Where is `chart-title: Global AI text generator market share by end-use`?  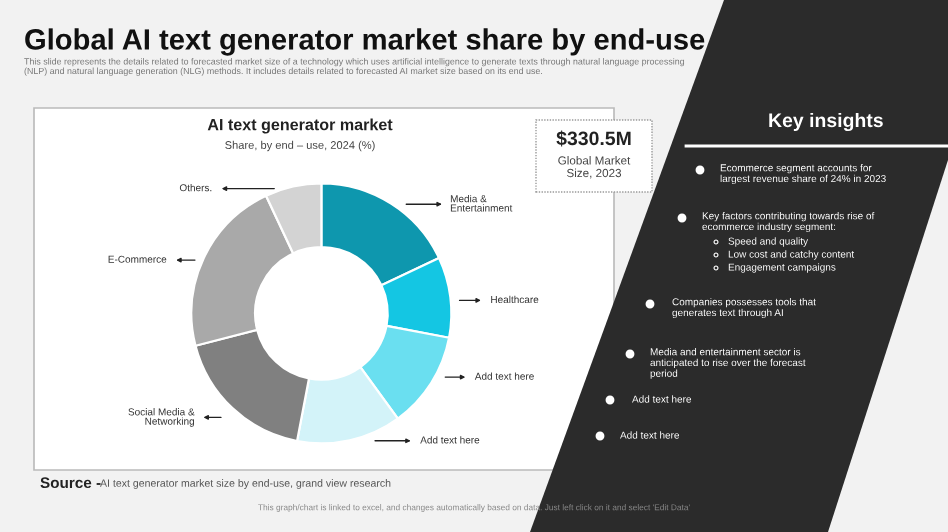 chart-title: Global AI text generator market share by end-use is located at coordinates (365, 42).